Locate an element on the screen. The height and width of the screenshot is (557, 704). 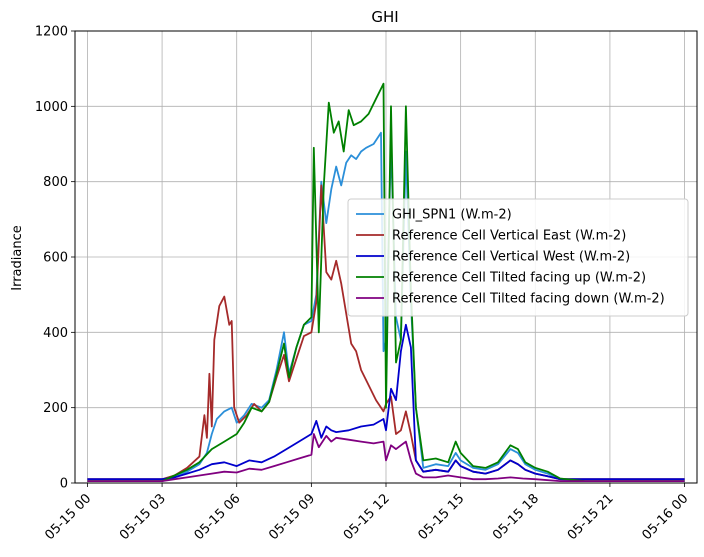
legend-entry-1: GHI_SPN1 (W.m-2) is located at coordinates (452, 215).